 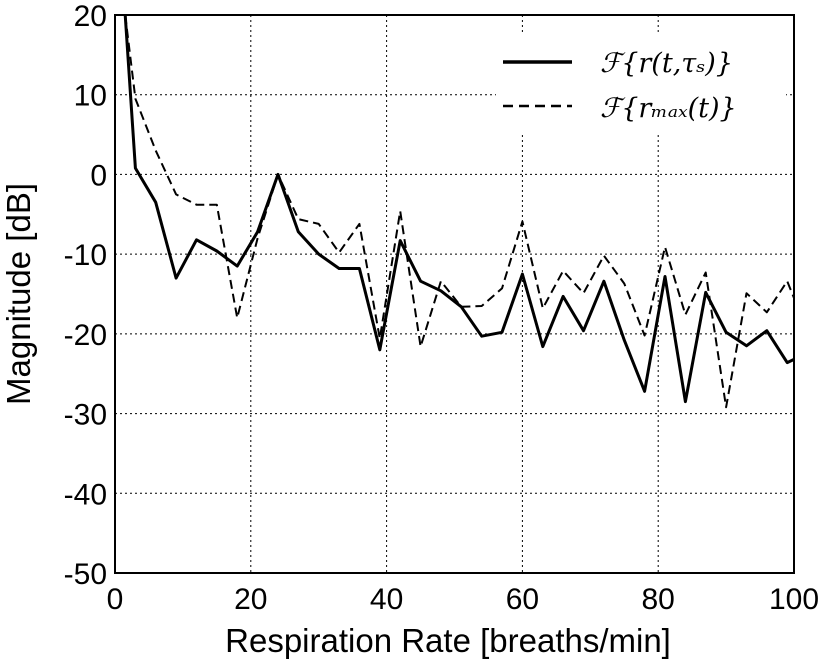 I want to click on x-tick-label: 20, so click(x=250, y=599).